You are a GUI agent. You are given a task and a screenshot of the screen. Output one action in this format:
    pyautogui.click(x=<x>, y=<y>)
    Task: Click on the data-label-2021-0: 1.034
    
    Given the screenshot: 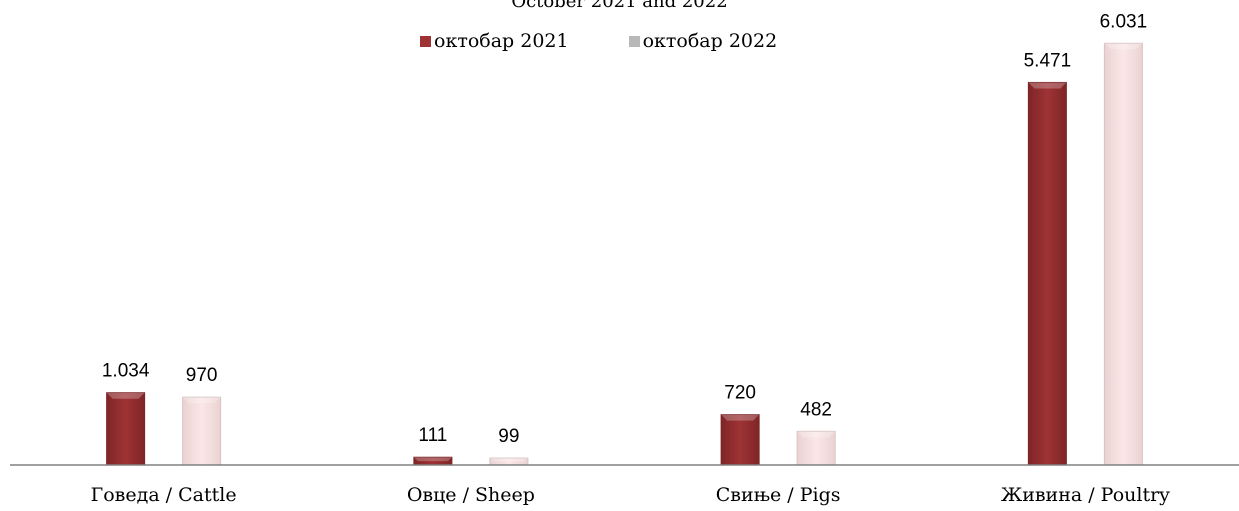 What is the action you would take?
    pyautogui.click(x=126, y=371)
    